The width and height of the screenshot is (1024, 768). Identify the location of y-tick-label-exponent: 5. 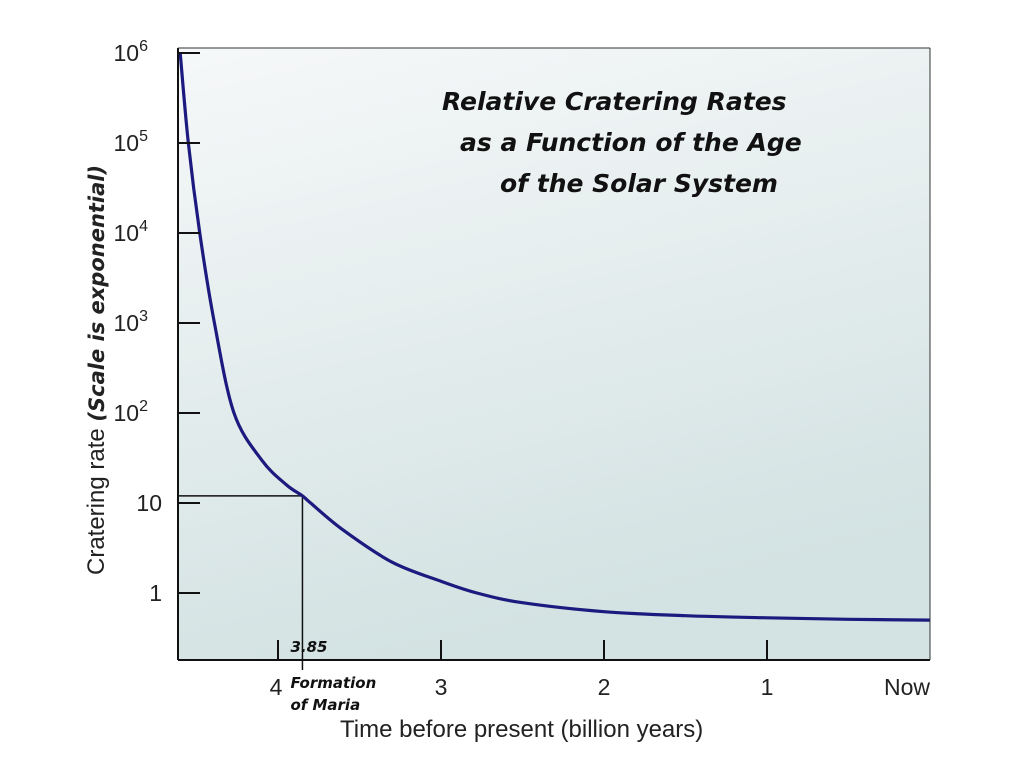
(143, 136).